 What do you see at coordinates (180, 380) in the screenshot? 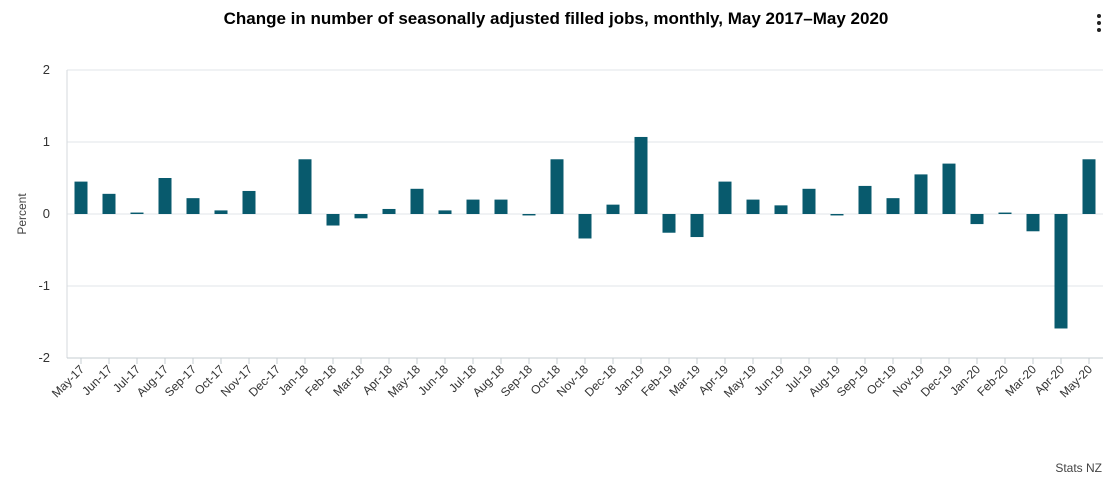
I see `x-tick-label: Sep-17` at bounding box center [180, 380].